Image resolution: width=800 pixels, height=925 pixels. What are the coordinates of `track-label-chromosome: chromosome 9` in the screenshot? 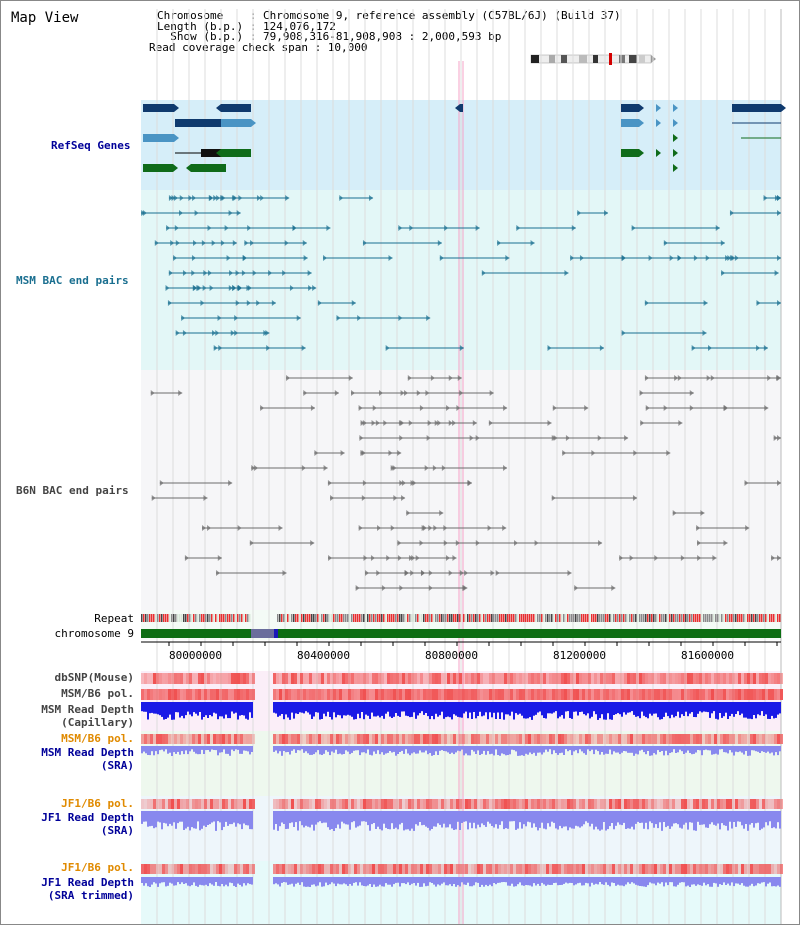 It's located at (94, 633).